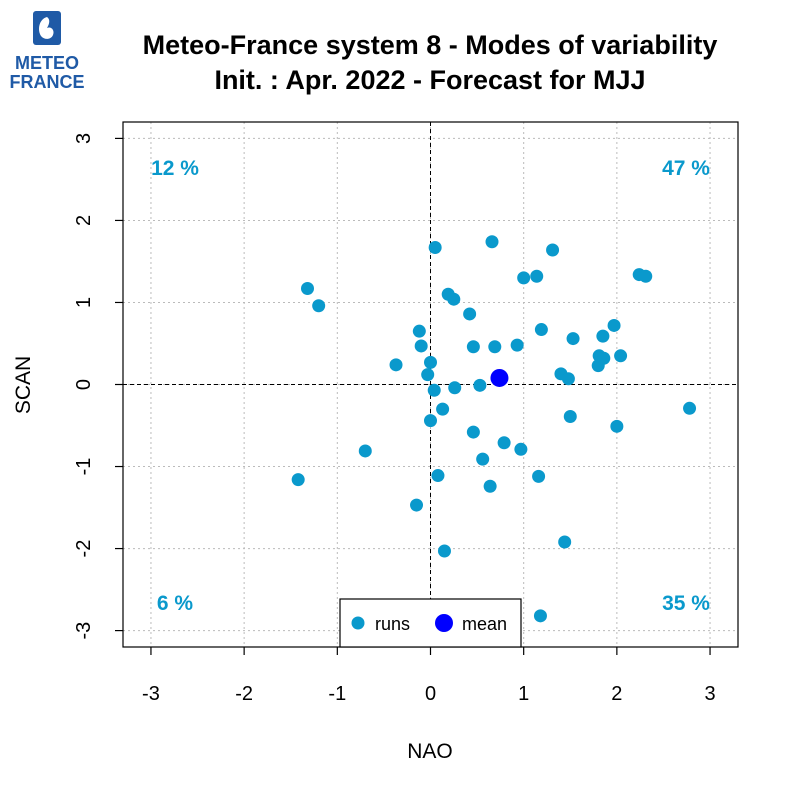 This screenshot has height=800, width=800. Describe the element at coordinates (686, 168) in the screenshot. I see `pct-top-right: 47 %` at that location.